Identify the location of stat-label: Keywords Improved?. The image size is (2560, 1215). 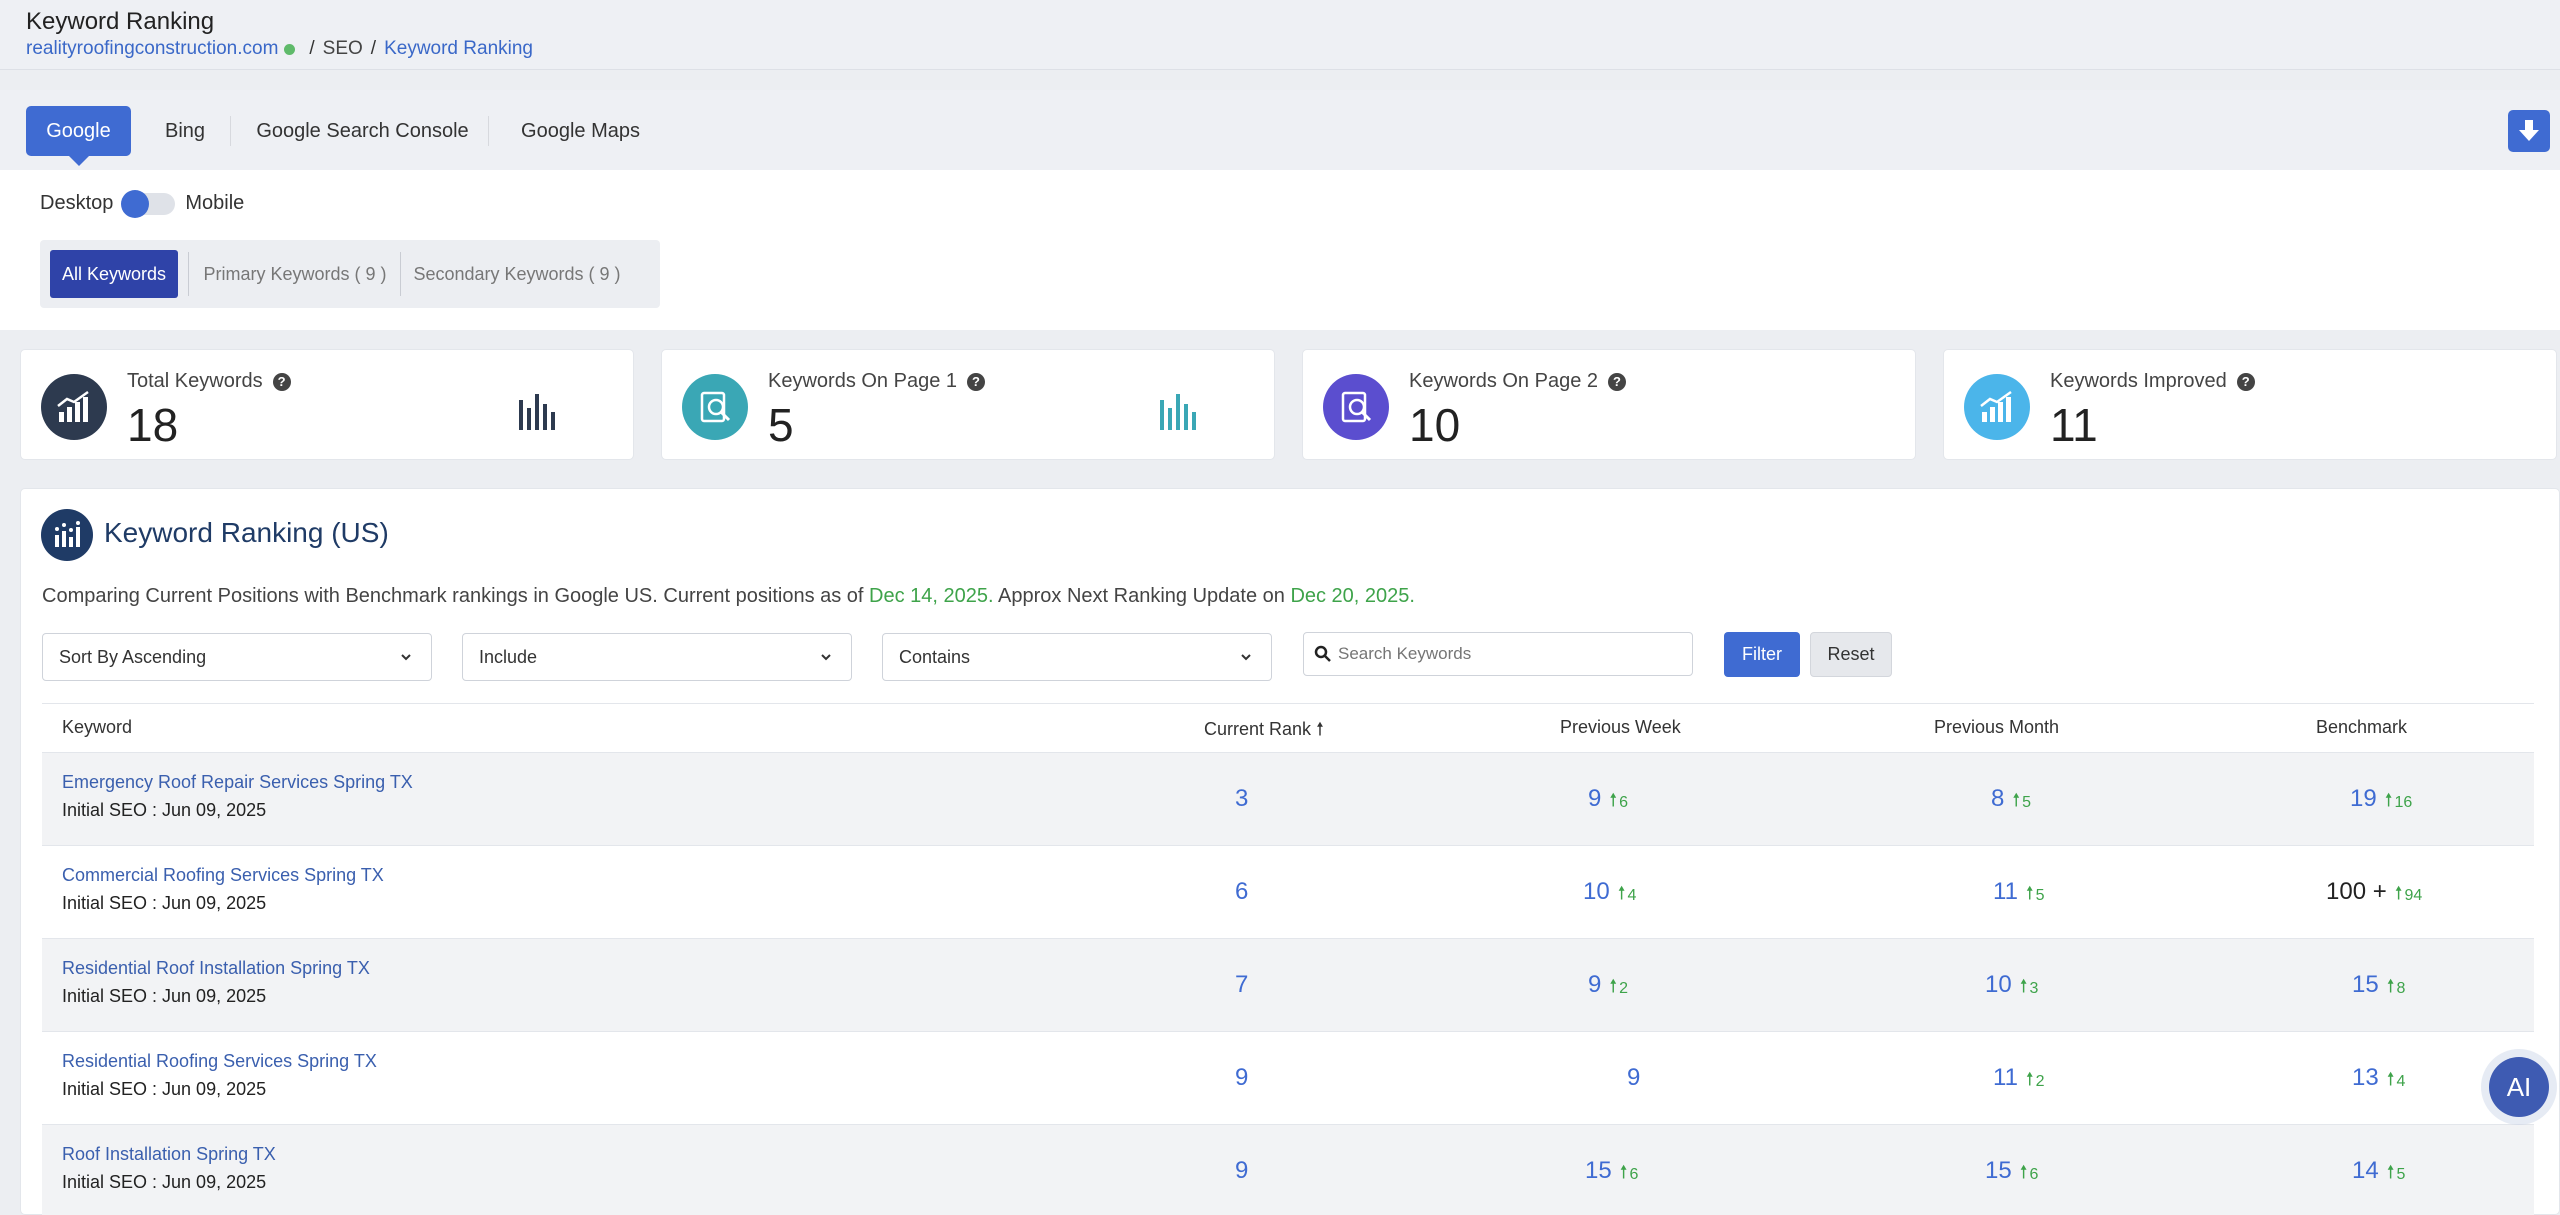
(2152, 381).